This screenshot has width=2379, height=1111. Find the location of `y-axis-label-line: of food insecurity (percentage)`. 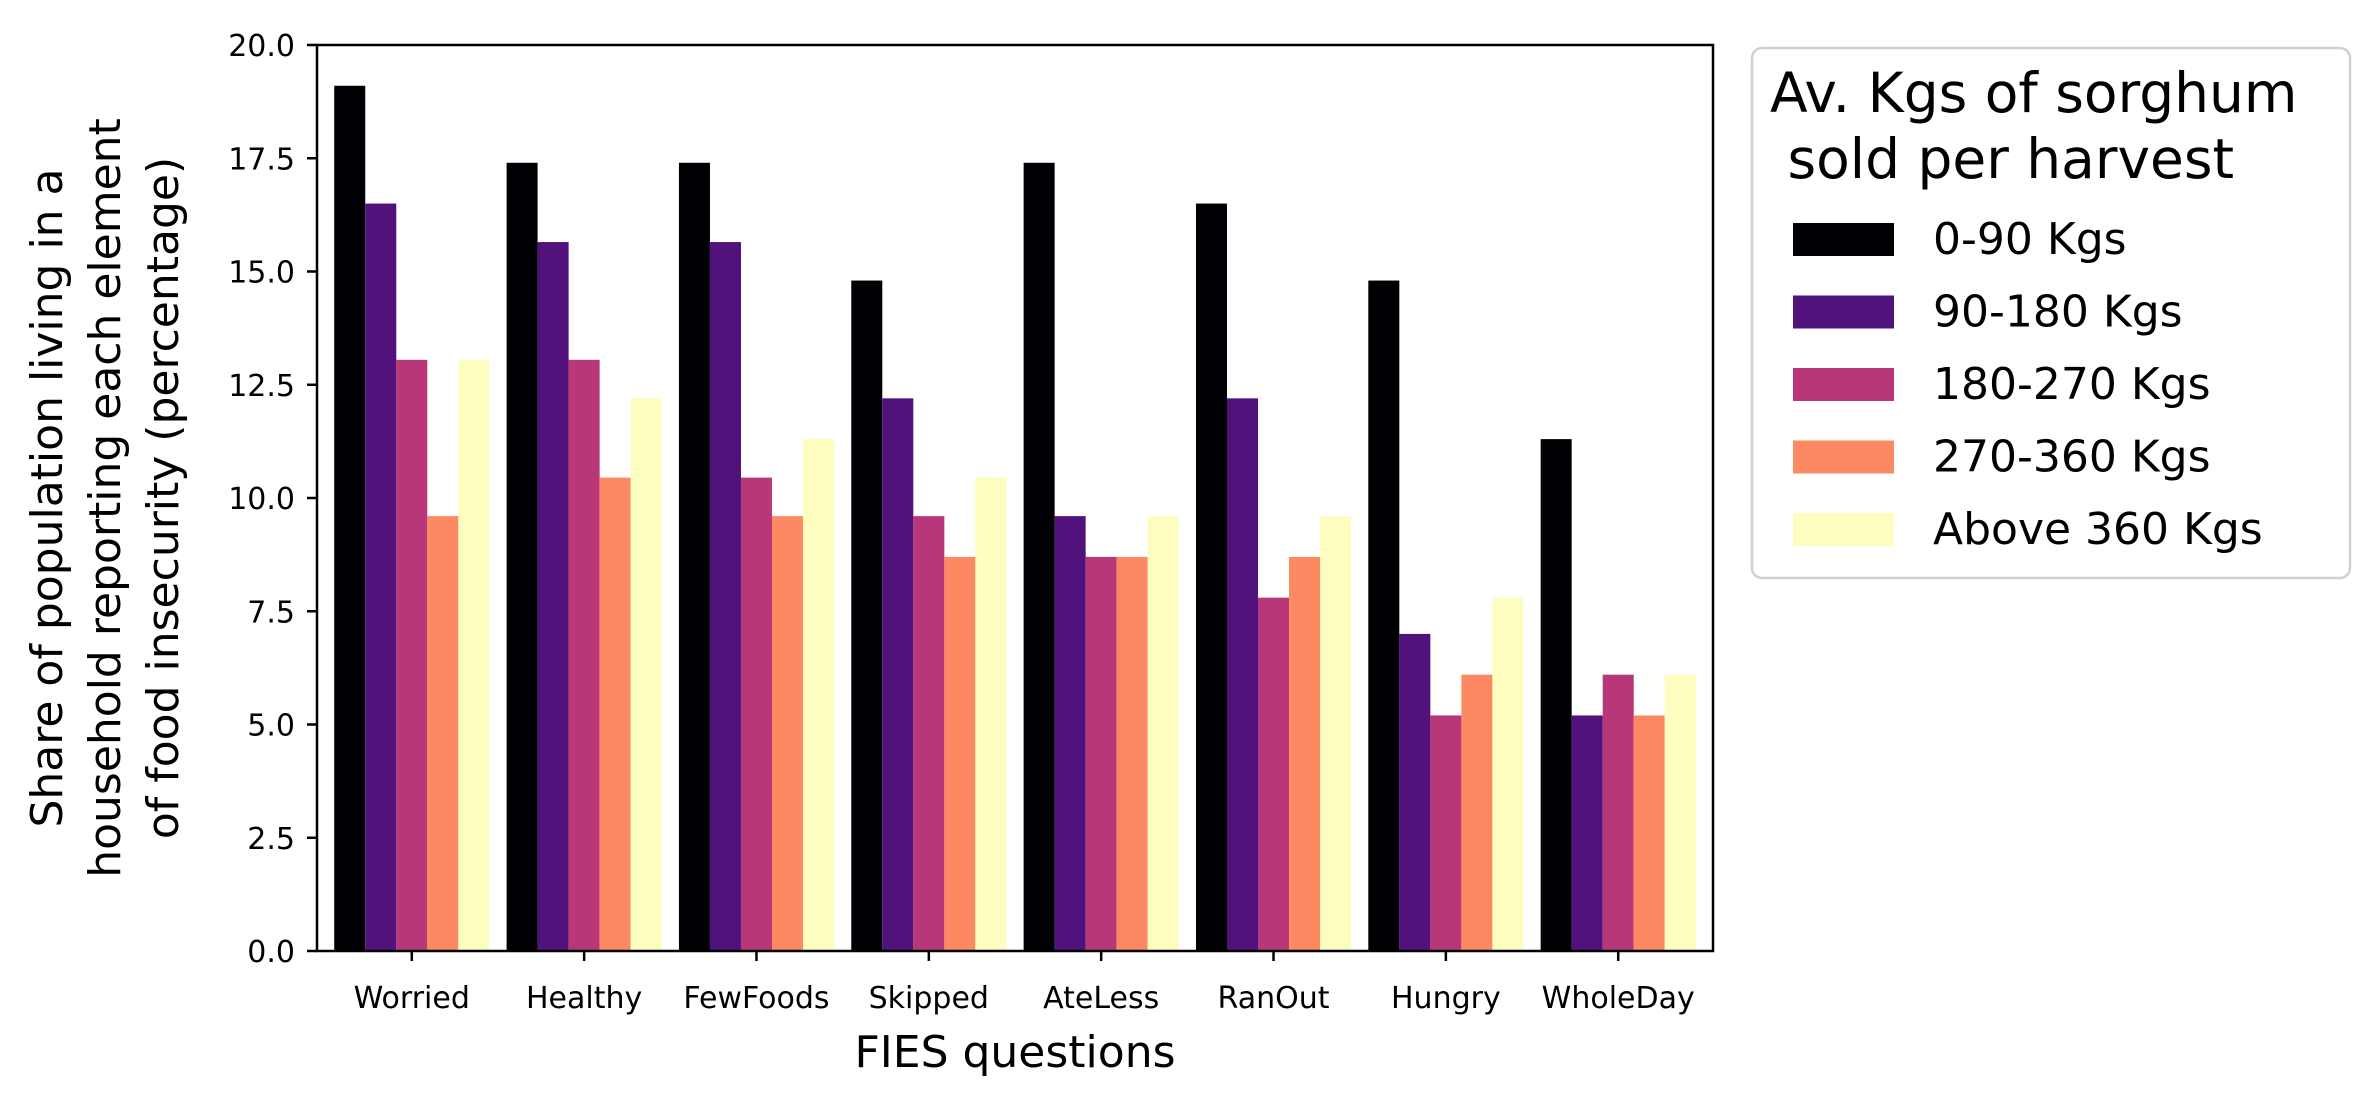

y-axis-label-line: of food insecurity (percentage) is located at coordinates (163, 498).